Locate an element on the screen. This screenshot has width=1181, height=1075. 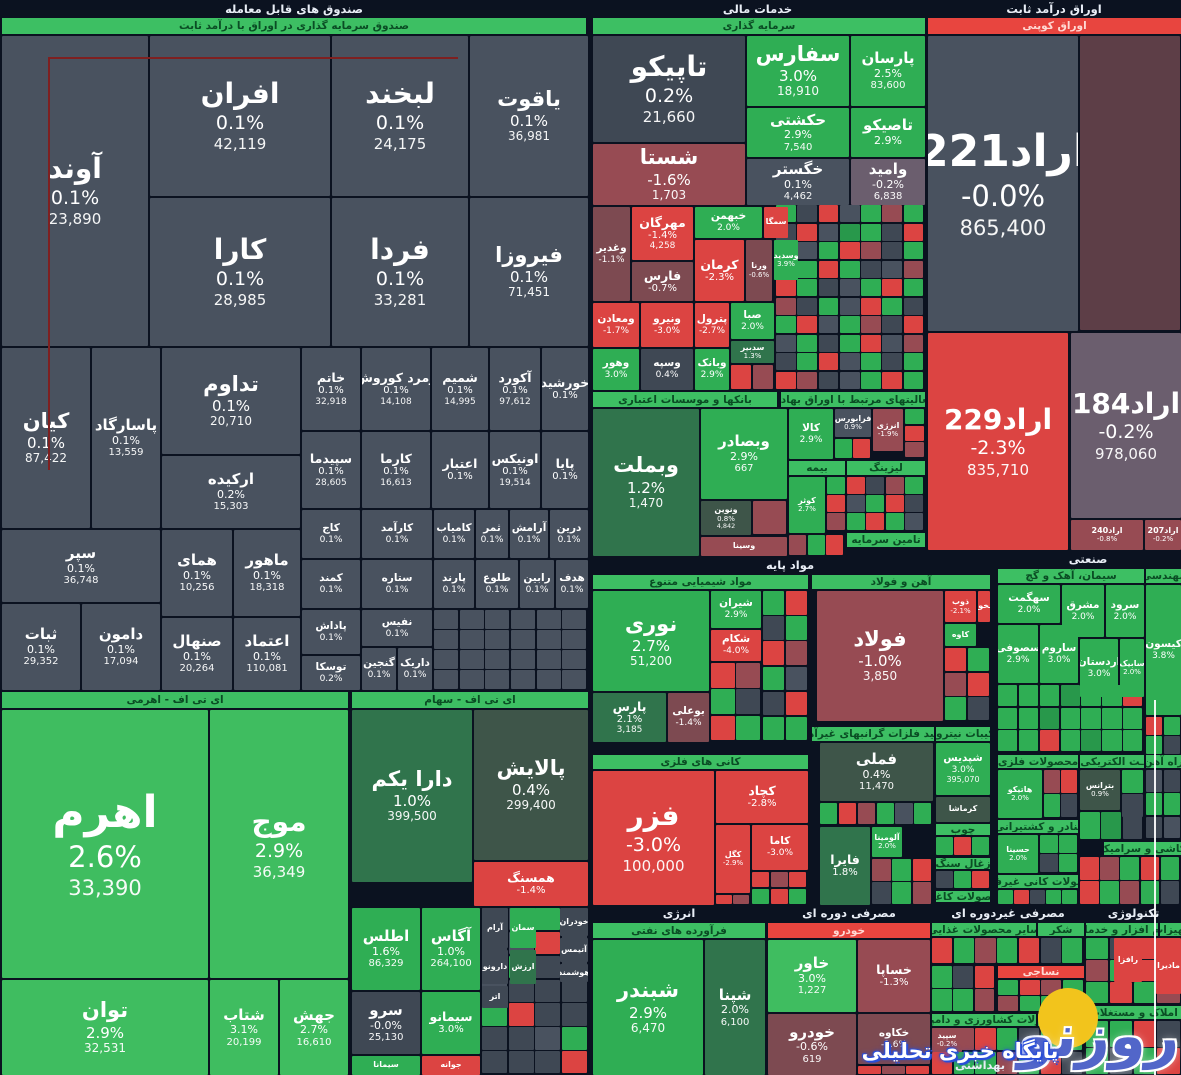
industry-strip: مواد شیمیایی متنوع is located at coordinates (700, 582).